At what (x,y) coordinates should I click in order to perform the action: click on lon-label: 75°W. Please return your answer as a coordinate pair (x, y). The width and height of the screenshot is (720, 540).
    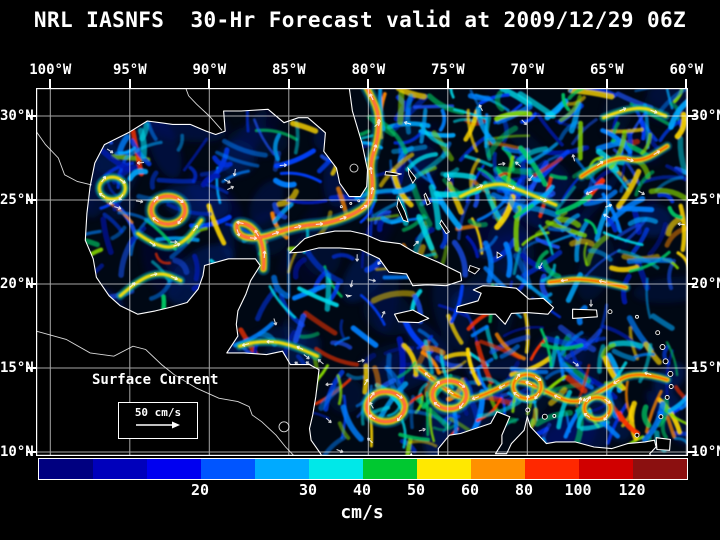
    Looking at the image, I should click on (447, 70).